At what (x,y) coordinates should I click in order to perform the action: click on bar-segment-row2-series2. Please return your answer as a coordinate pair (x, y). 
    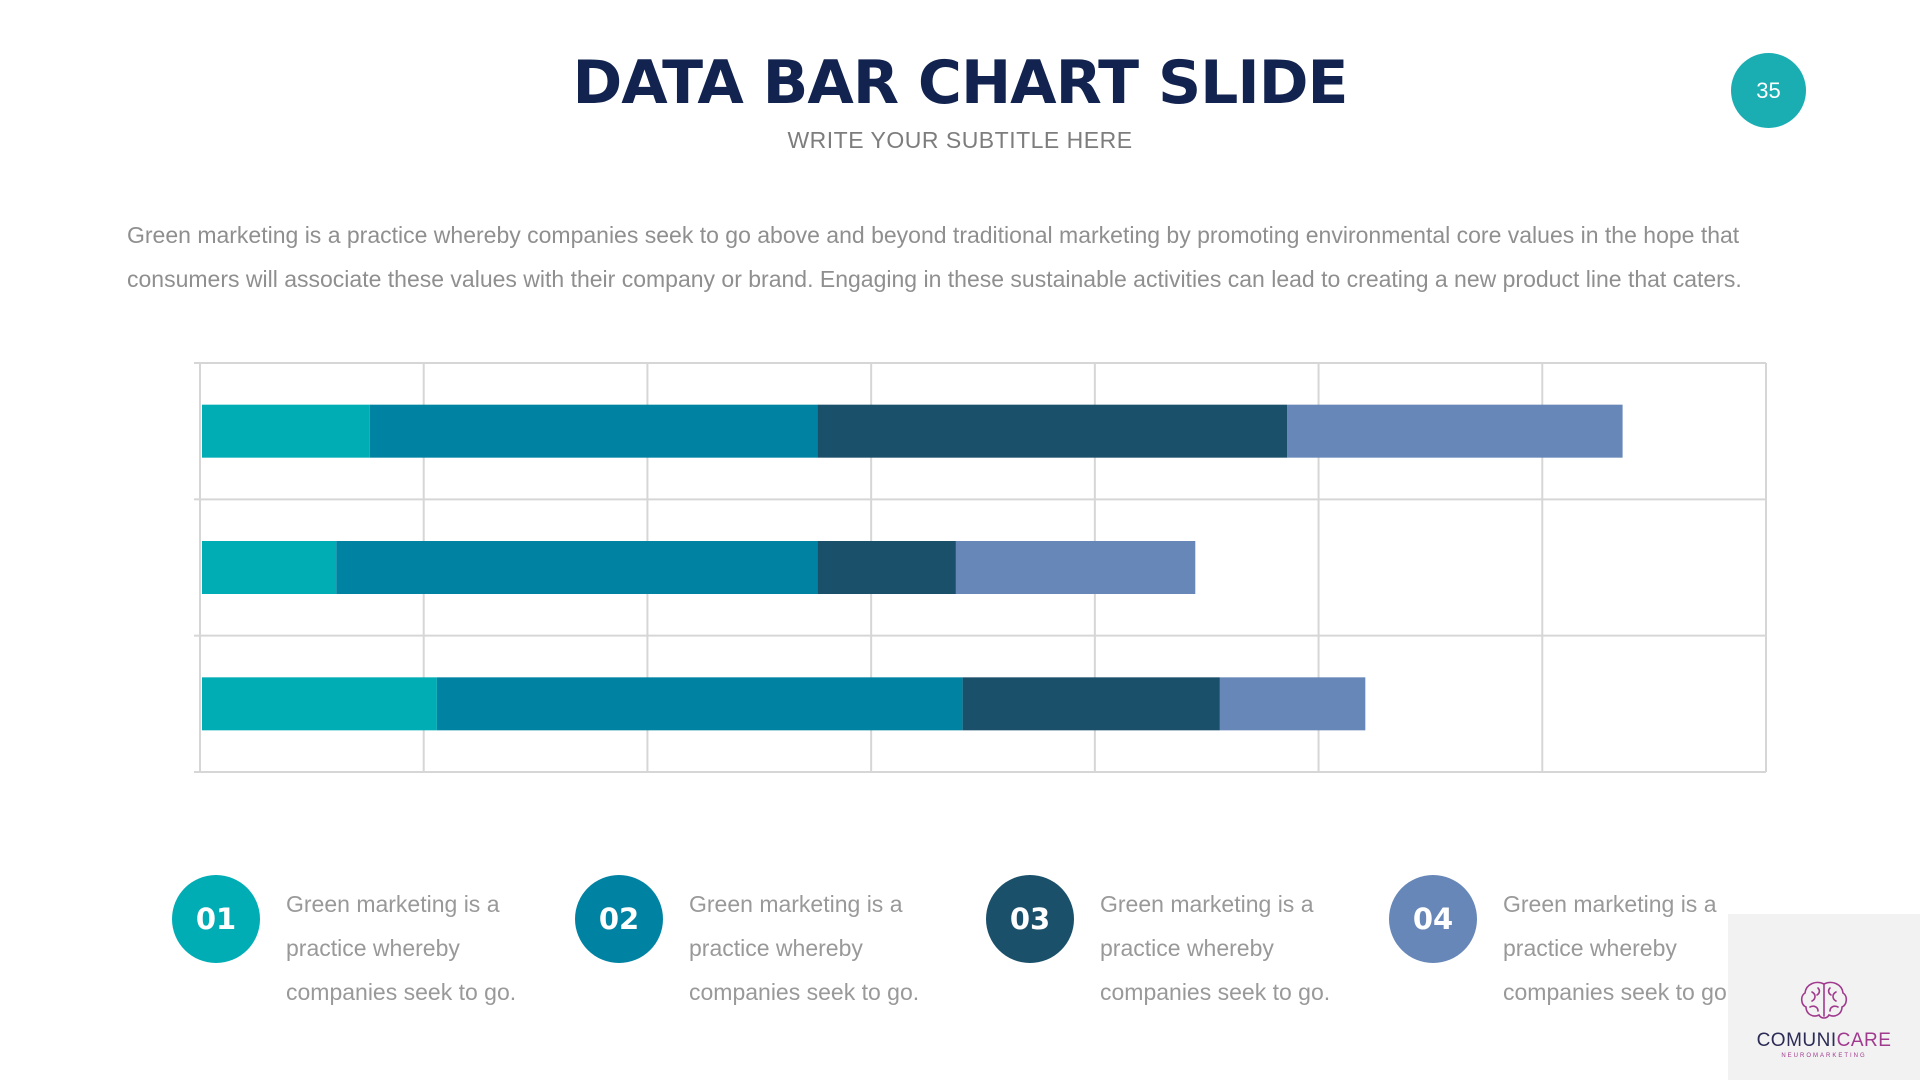
    Looking at the image, I should click on (577, 567).